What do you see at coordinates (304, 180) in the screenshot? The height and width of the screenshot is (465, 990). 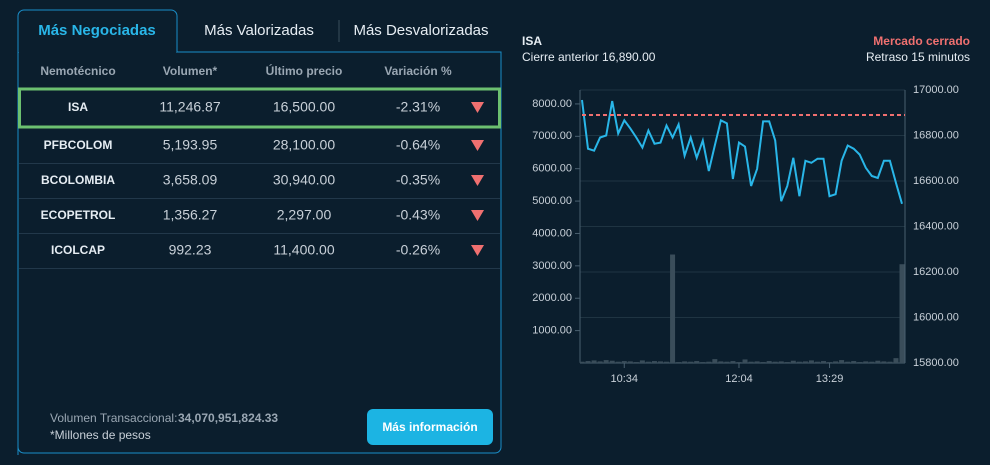 I see `cell: 30,940.00` at bounding box center [304, 180].